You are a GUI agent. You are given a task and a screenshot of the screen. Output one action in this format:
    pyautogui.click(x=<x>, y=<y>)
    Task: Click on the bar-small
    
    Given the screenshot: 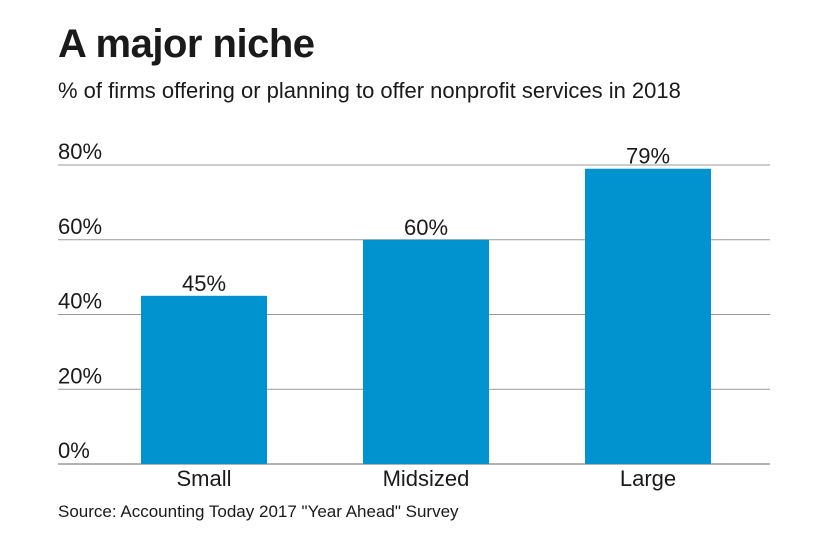 What is the action you would take?
    pyautogui.click(x=204, y=379)
    